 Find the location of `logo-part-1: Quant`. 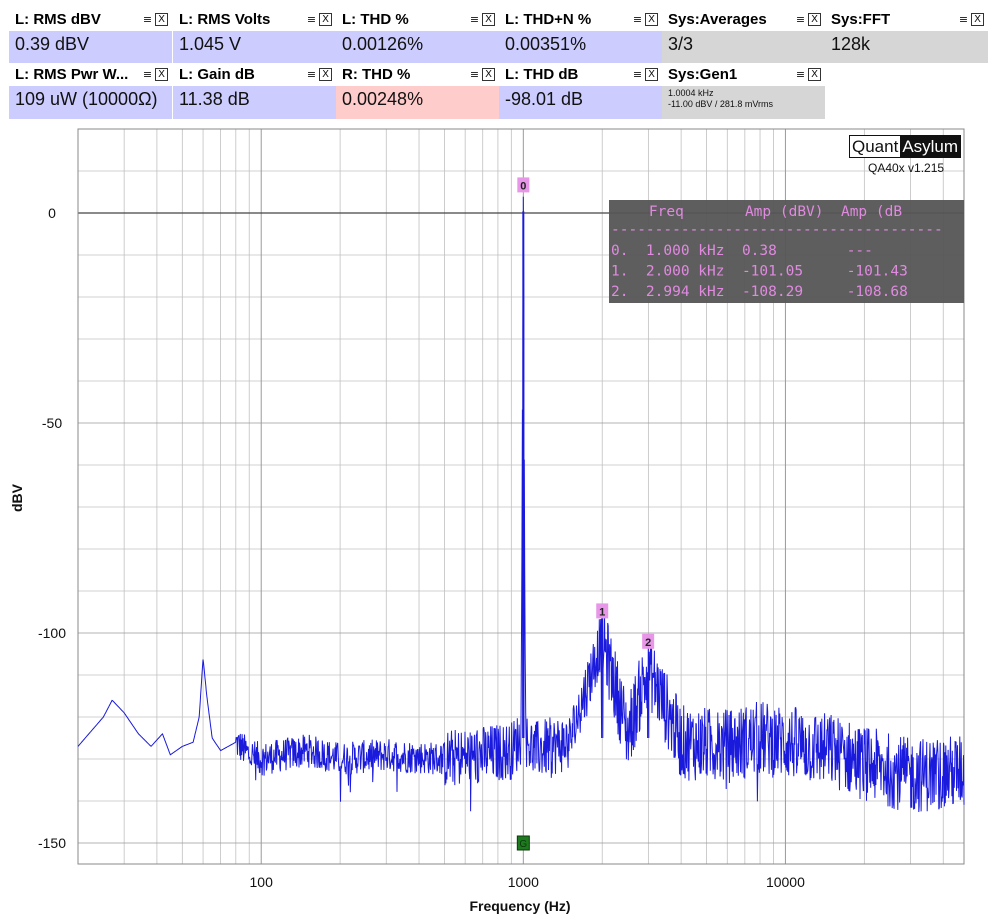

logo-part-1: Quant is located at coordinates (875, 146).